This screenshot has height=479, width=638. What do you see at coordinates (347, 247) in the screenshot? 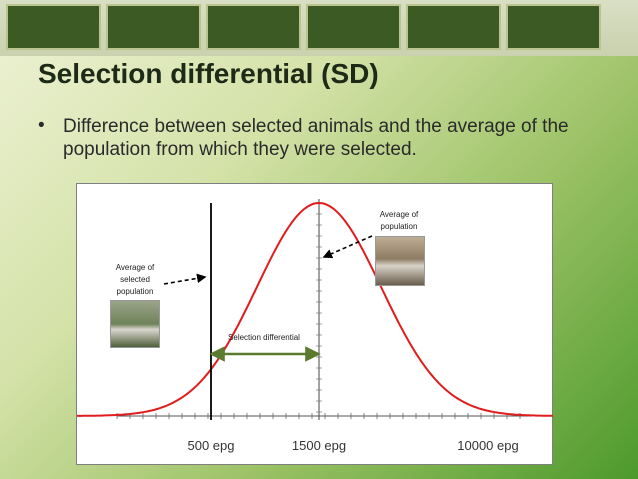
I see `population-average-pointer` at bounding box center [347, 247].